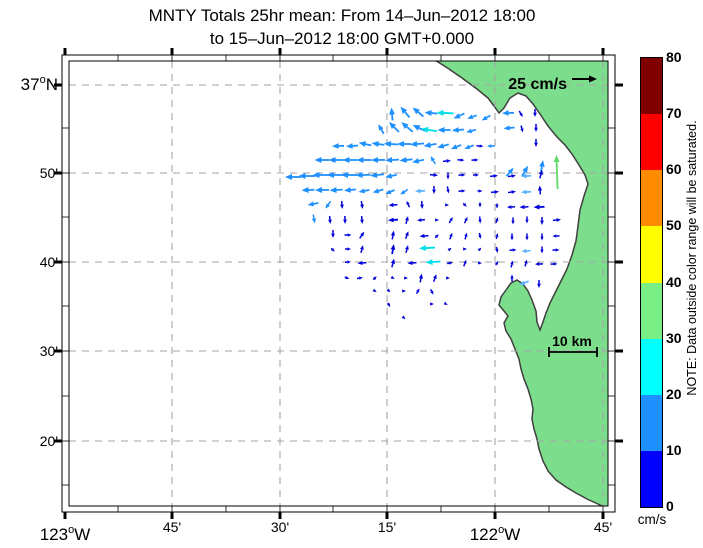 Image resolution: width=703 pixels, height=548 pixels. What do you see at coordinates (670, 506) in the screenshot?
I see `colorbar-tick-label: 0` at bounding box center [670, 506].